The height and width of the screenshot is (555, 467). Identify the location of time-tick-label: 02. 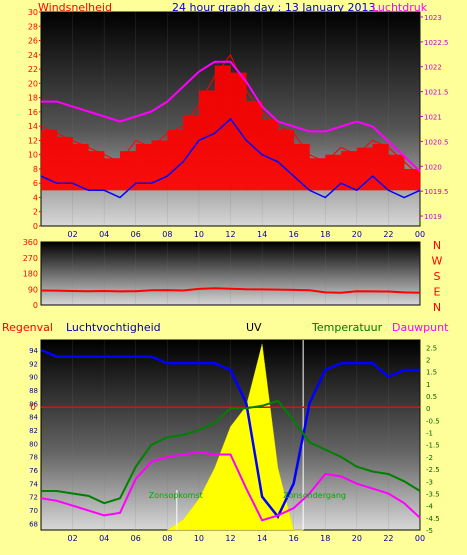
(72, 538).